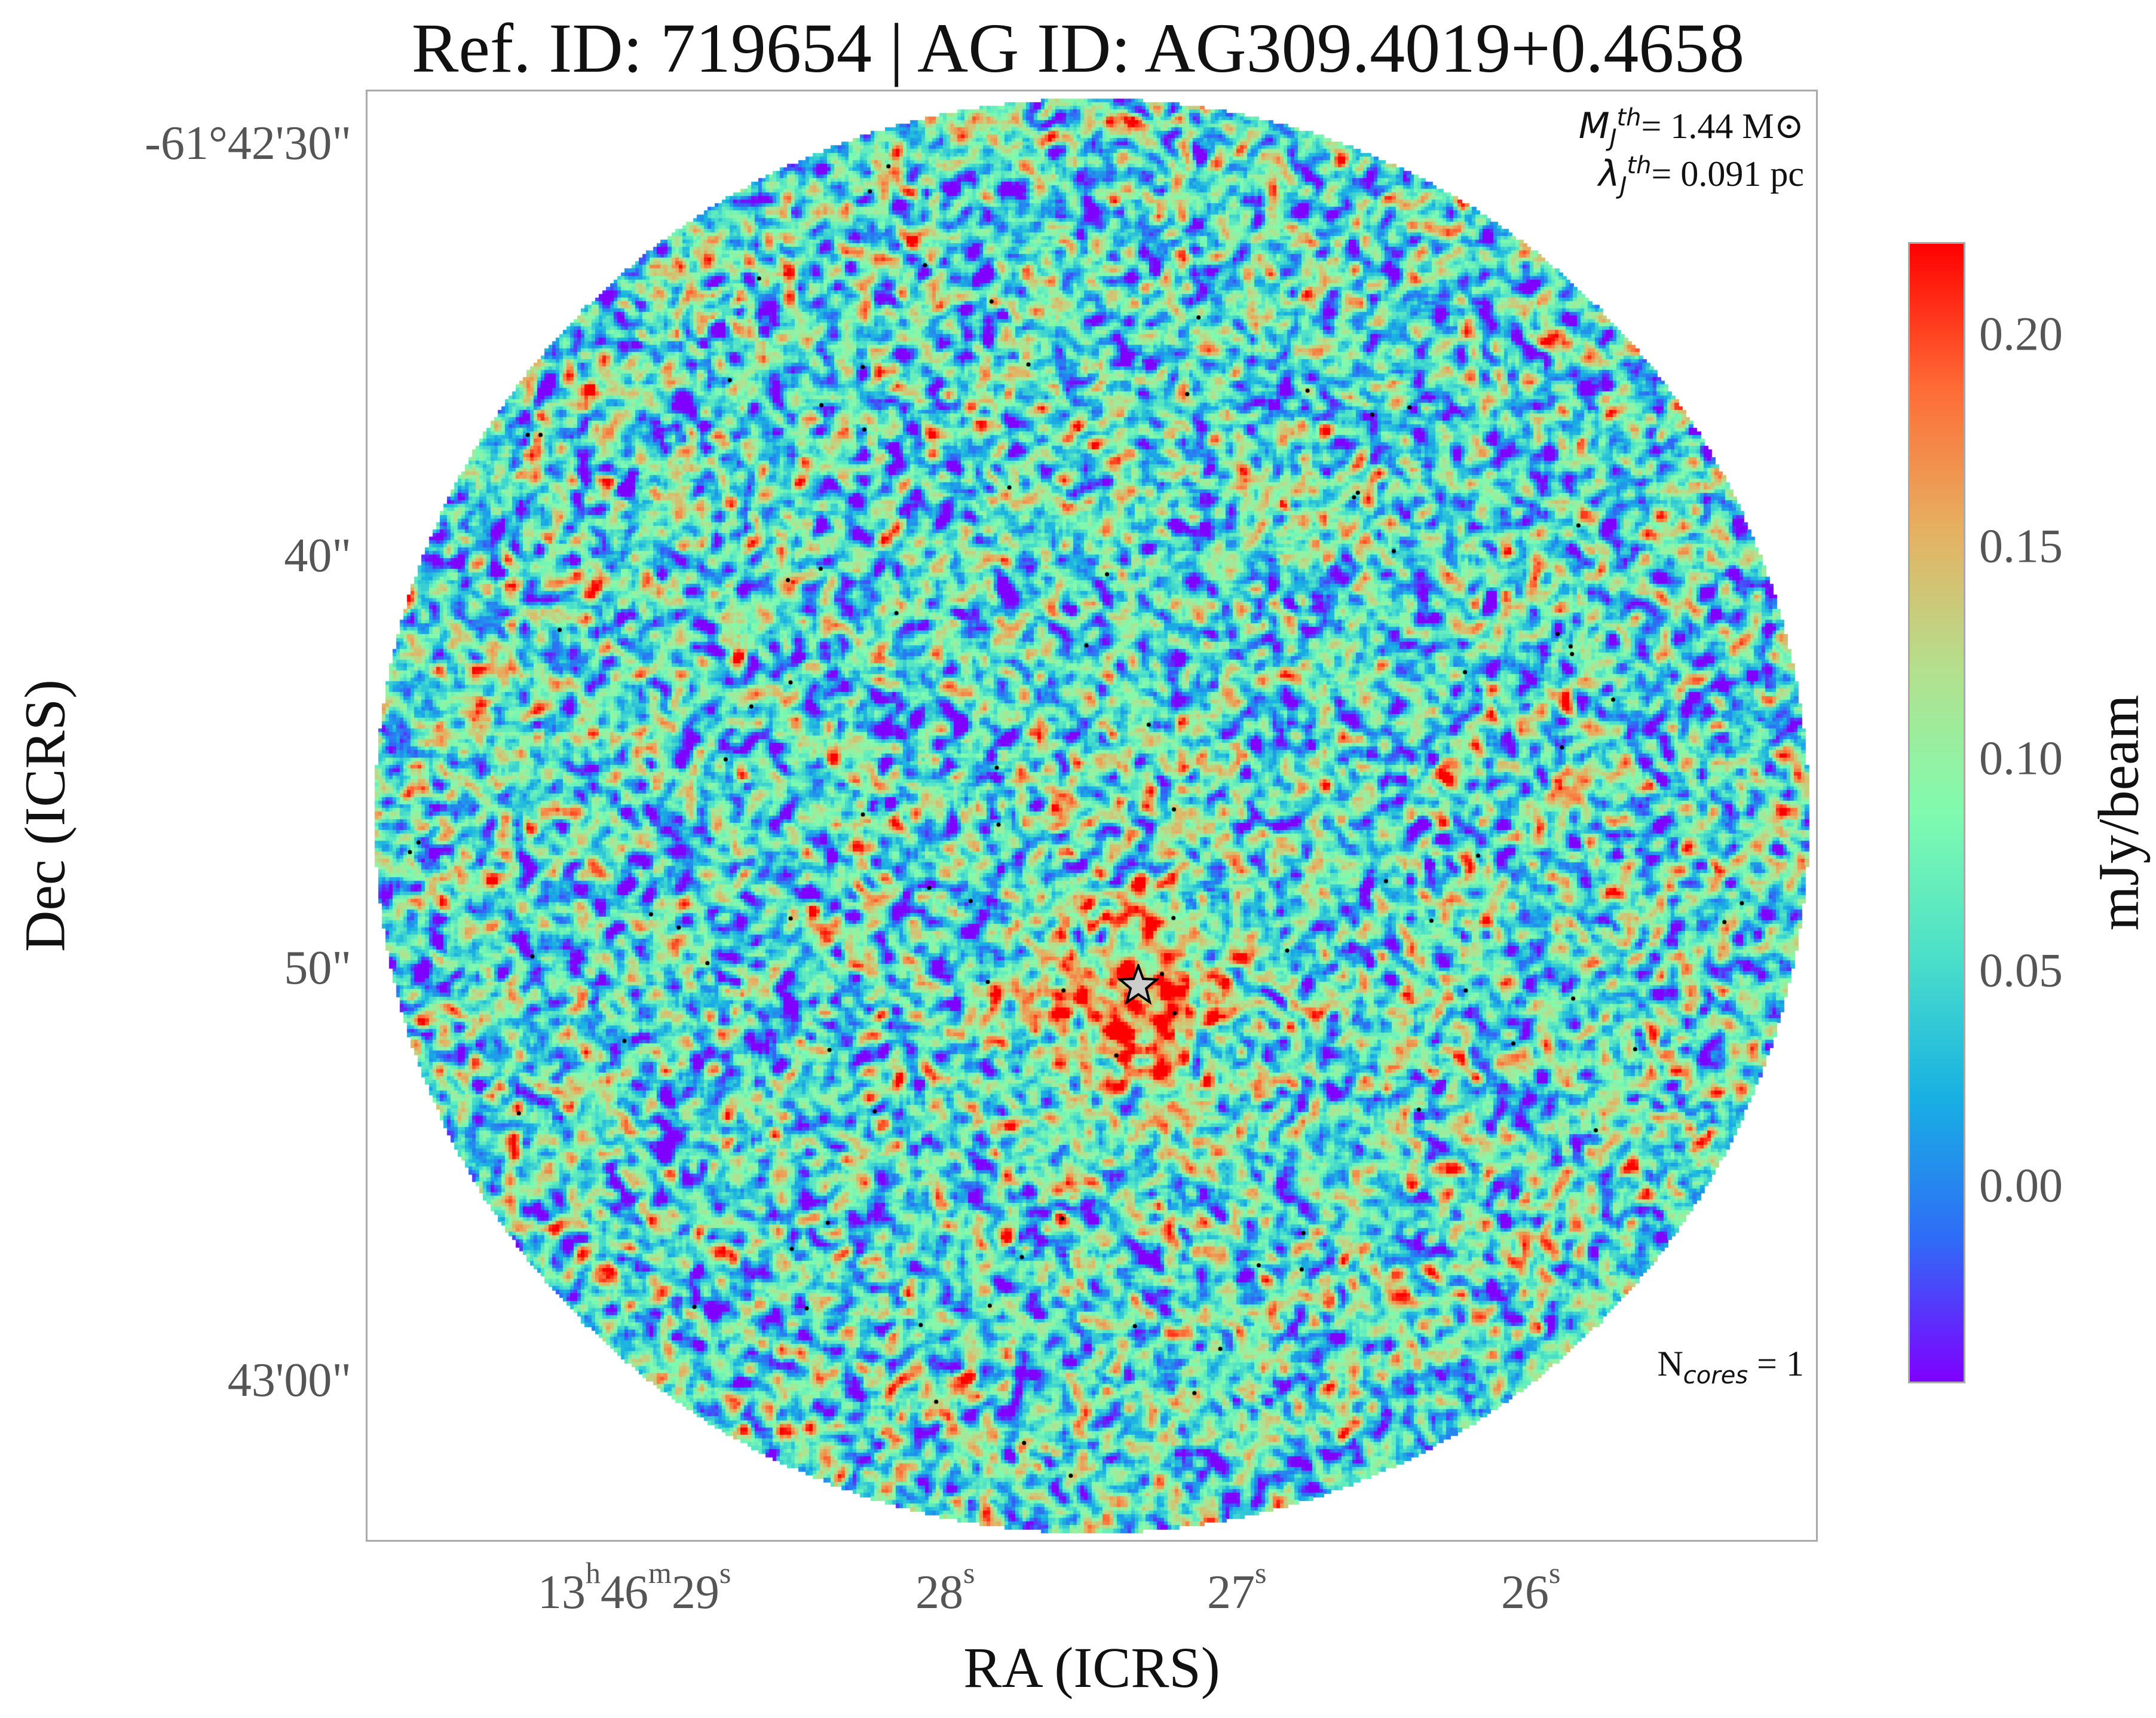  I want to click on colorbar-tick-label: 0.15, so click(2021, 546).